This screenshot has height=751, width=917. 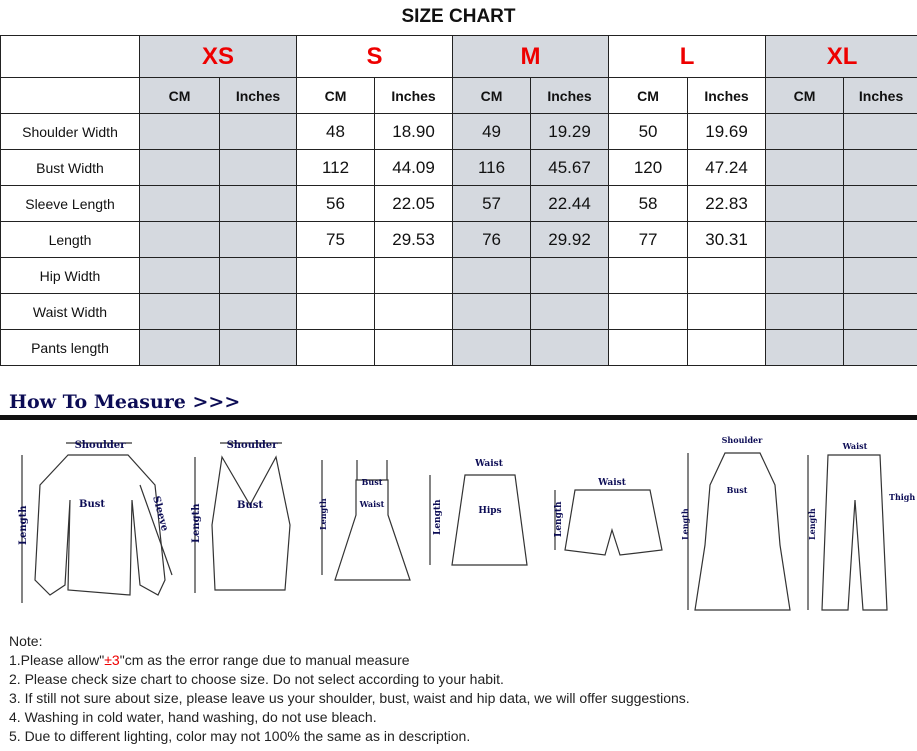 I want to click on table-row: Waist Width, so click(x=458, y=311).